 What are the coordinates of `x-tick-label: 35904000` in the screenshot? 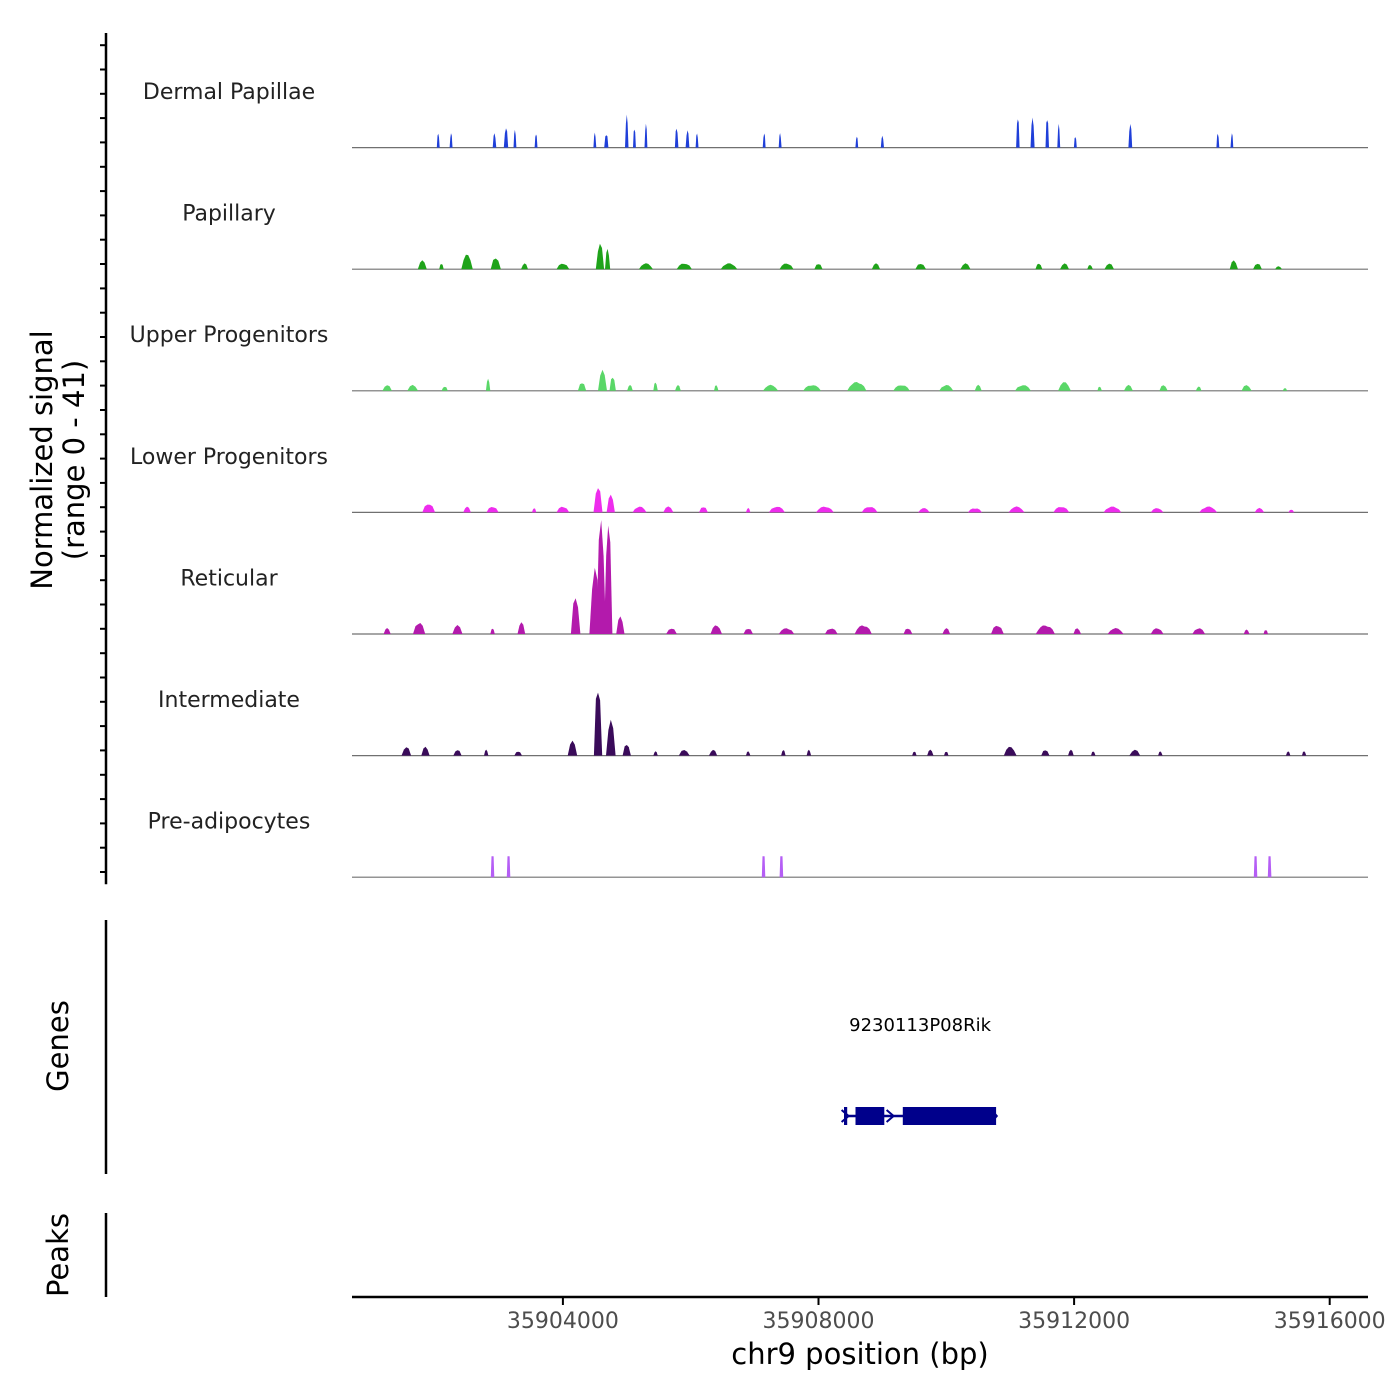 It's located at (563, 1321).